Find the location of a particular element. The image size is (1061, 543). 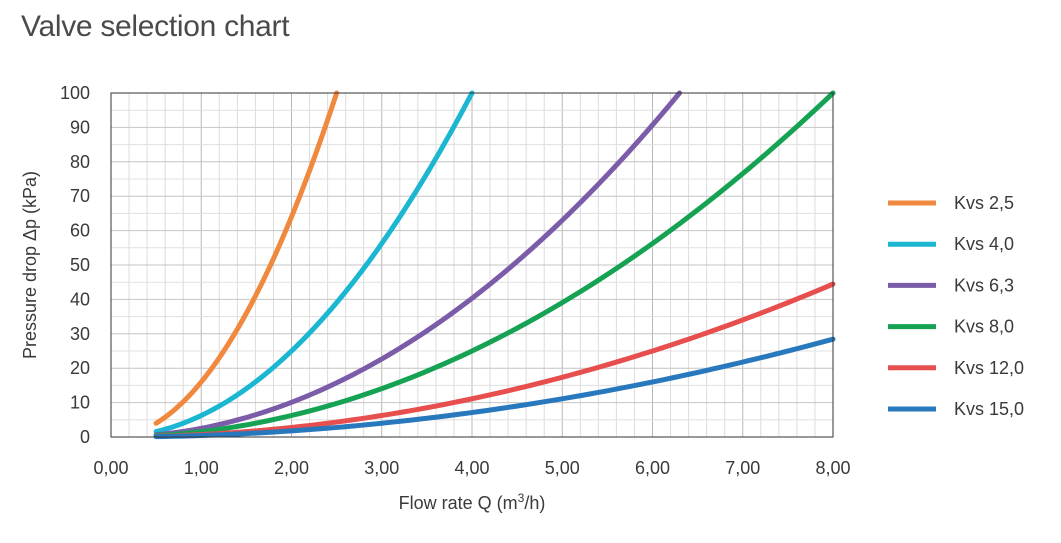

y-tick-label: 50 is located at coordinates (80, 265).